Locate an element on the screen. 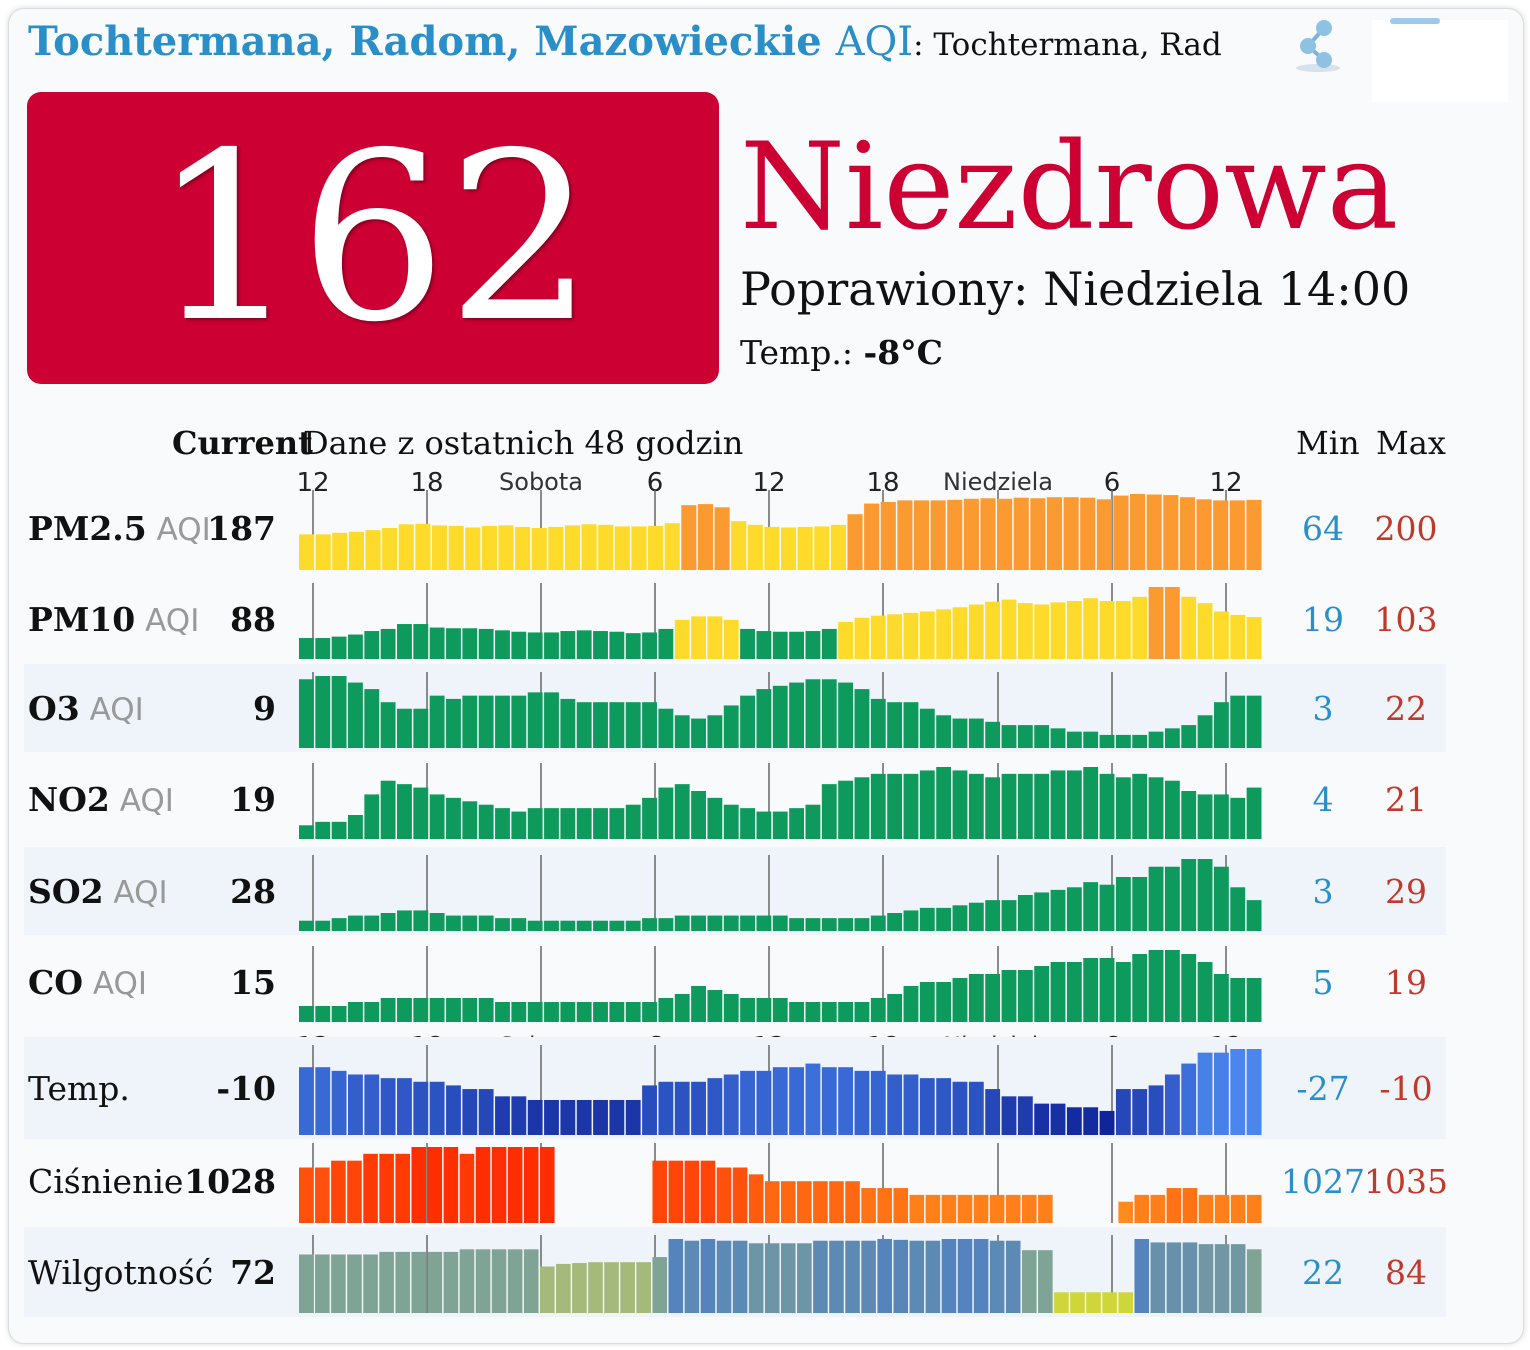  row-label: O3 AQI is located at coordinates (86, 708).